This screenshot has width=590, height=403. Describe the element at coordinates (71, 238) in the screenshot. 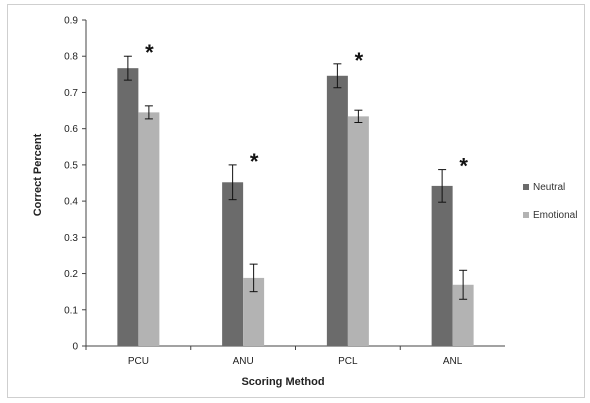

I see `y-tick-label: 0.3` at that location.